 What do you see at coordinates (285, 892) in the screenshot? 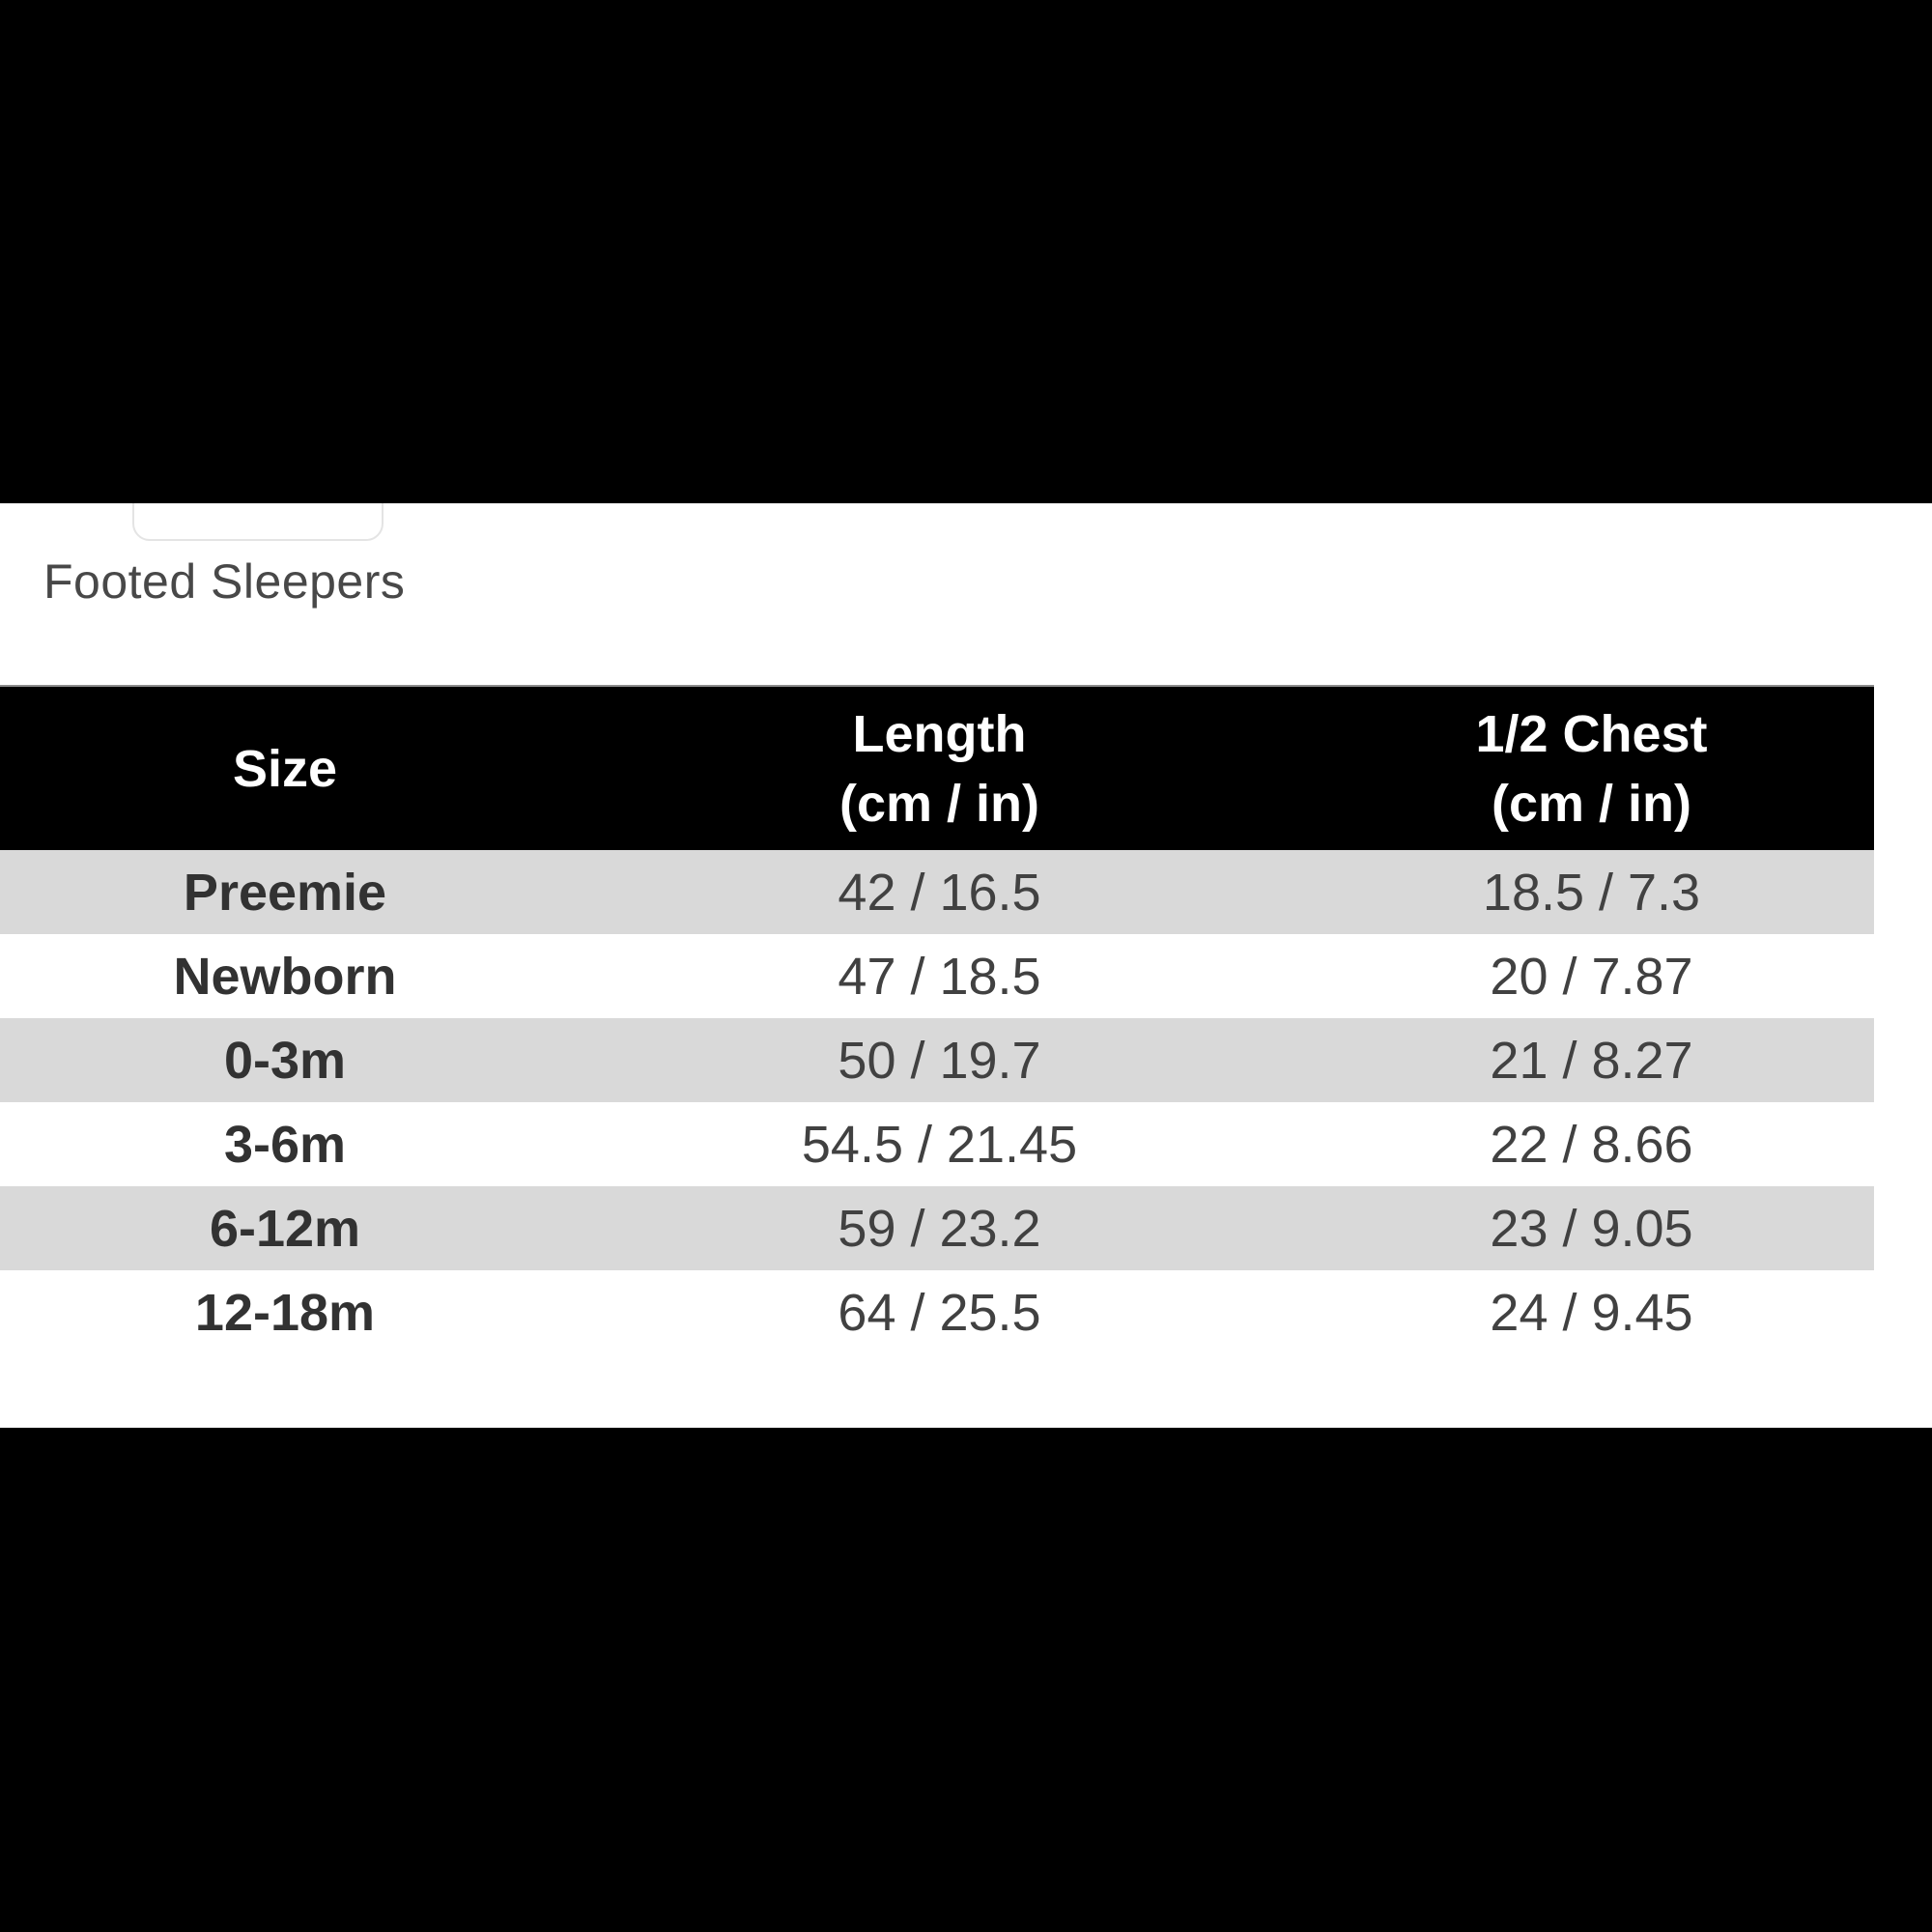
I see `cell-size: Preemie` at bounding box center [285, 892].